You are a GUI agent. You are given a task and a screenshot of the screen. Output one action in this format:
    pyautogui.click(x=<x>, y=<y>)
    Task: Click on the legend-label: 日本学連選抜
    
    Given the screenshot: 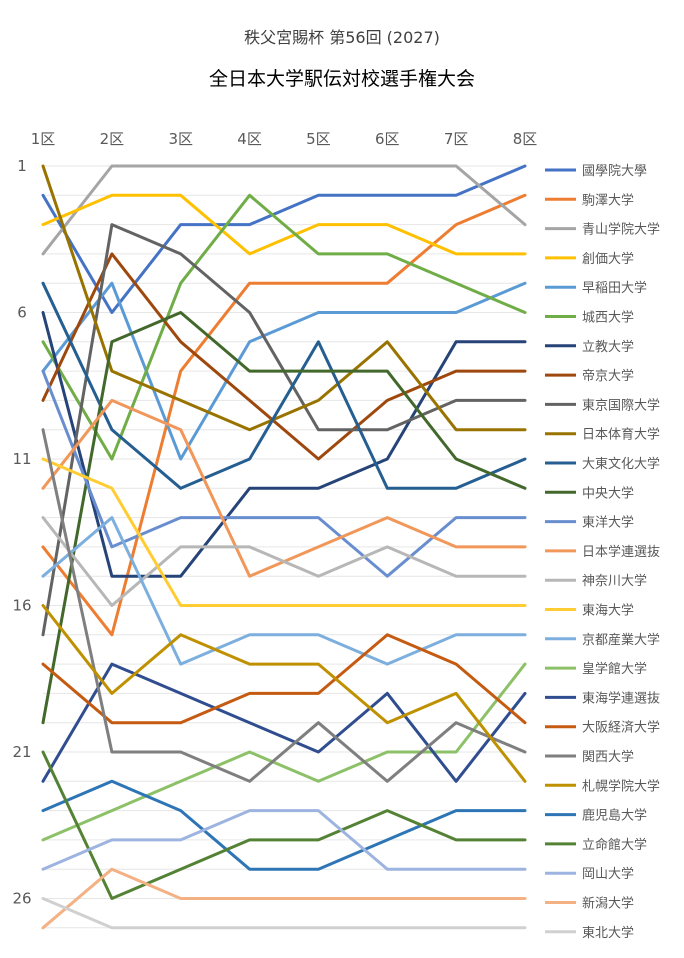 What is the action you would take?
    pyautogui.click(x=621, y=552)
    